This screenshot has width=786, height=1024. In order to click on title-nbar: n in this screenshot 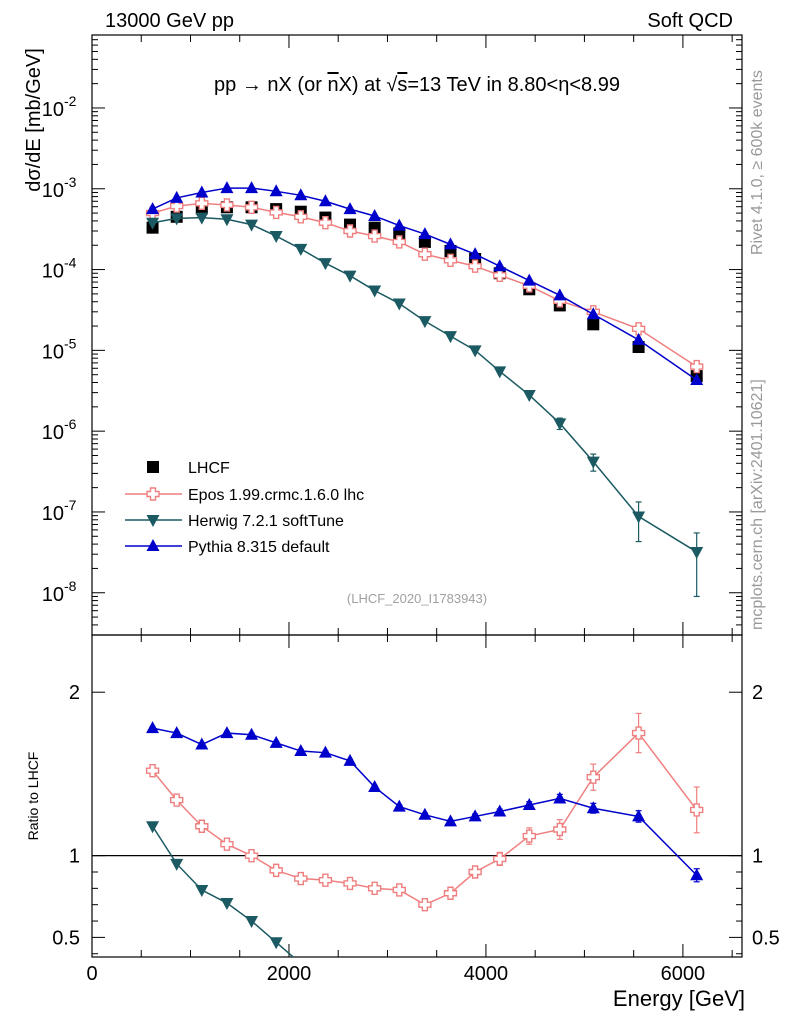, I will do `click(332, 85)`.